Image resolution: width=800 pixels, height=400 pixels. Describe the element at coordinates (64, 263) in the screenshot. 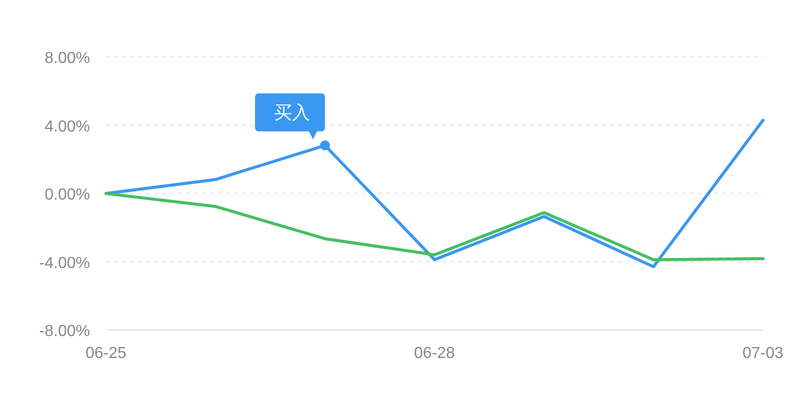

I see `y-tick-label: -4.00%` at that location.